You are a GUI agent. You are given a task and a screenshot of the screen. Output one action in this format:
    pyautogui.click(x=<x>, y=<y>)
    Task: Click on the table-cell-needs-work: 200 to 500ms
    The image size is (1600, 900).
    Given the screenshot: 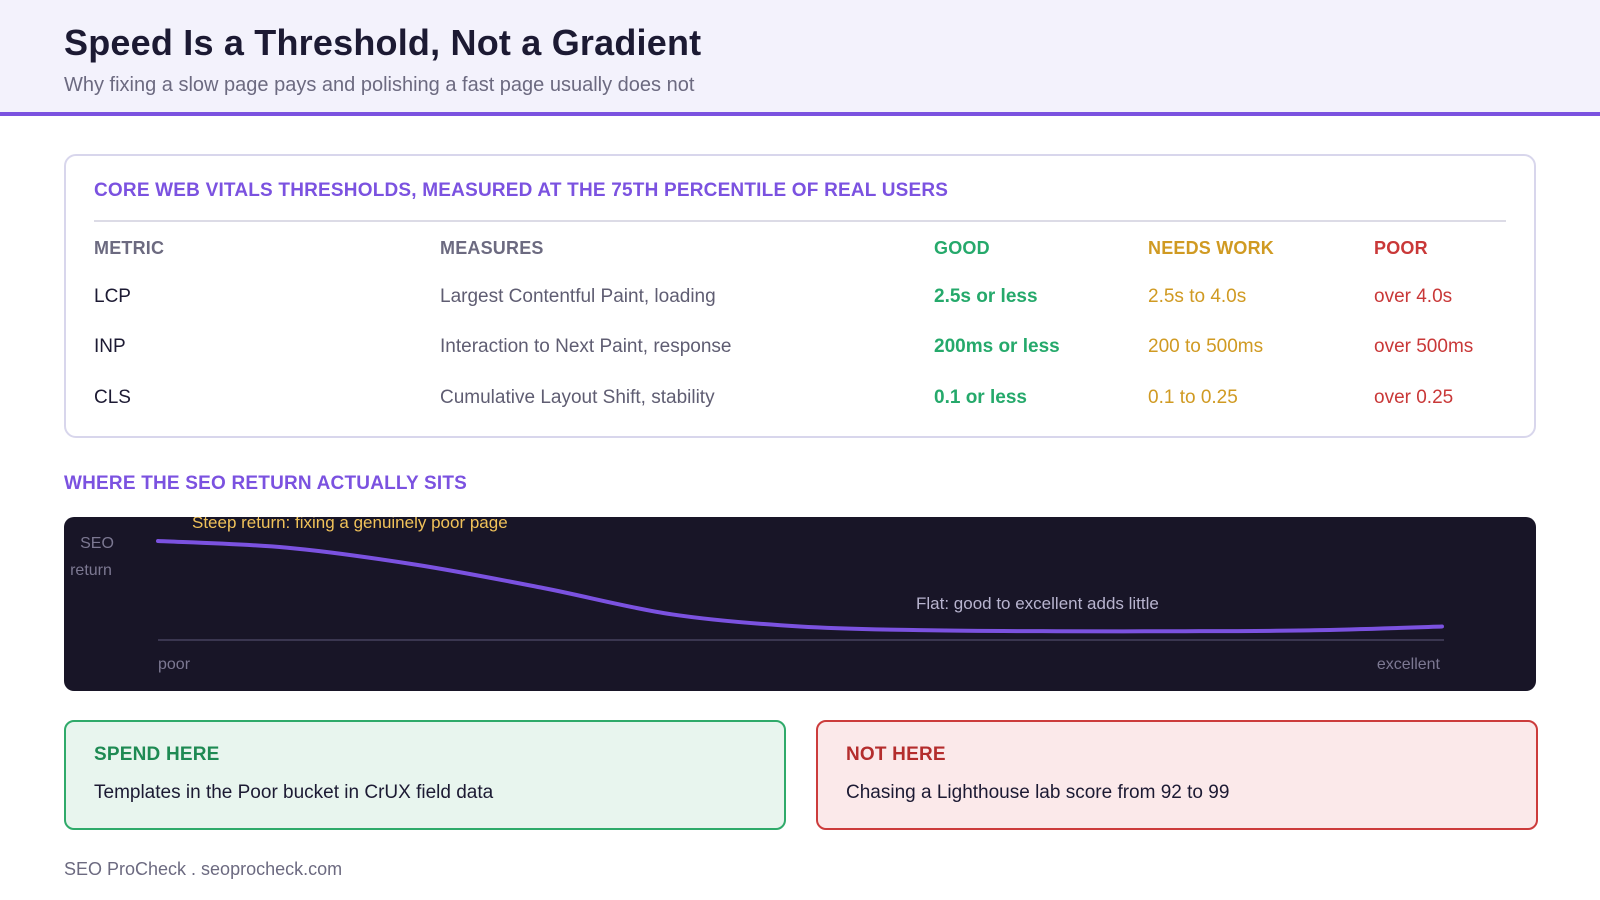 What is the action you would take?
    pyautogui.click(x=1206, y=346)
    